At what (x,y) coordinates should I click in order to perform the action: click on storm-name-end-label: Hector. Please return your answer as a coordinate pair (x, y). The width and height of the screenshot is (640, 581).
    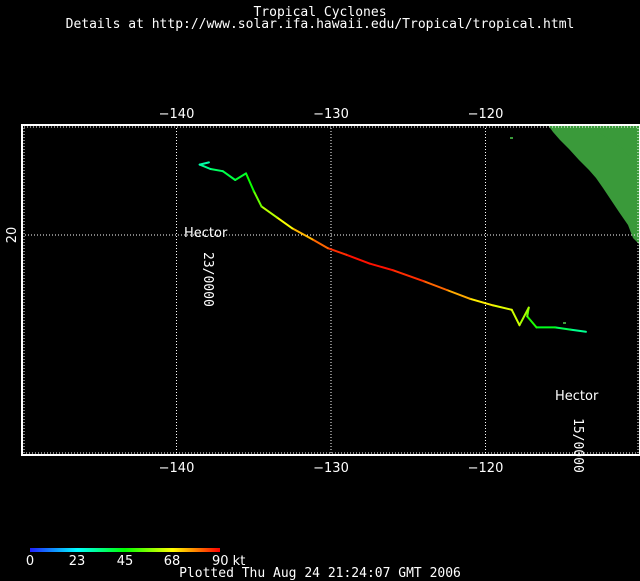
    Looking at the image, I should click on (206, 233).